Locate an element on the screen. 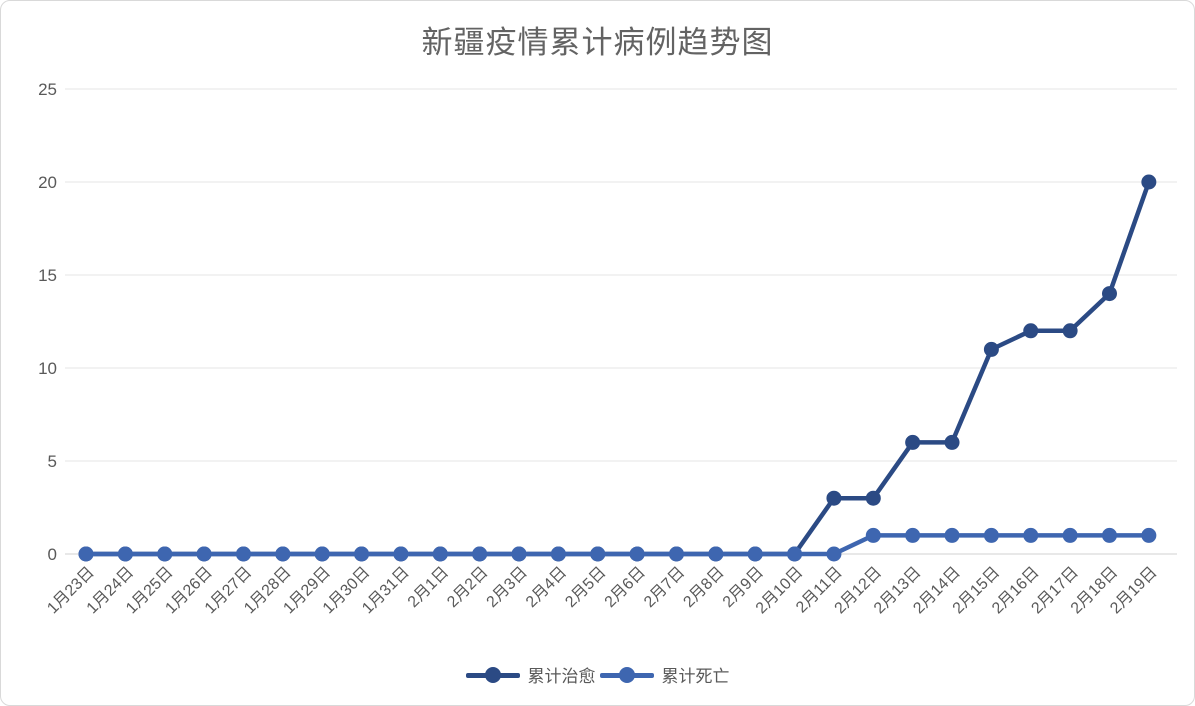 Image resolution: width=1195 pixels, height=706 pixels. chart-title: 新疆疫情累计病例趋势图 is located at coordinates (597, 42).